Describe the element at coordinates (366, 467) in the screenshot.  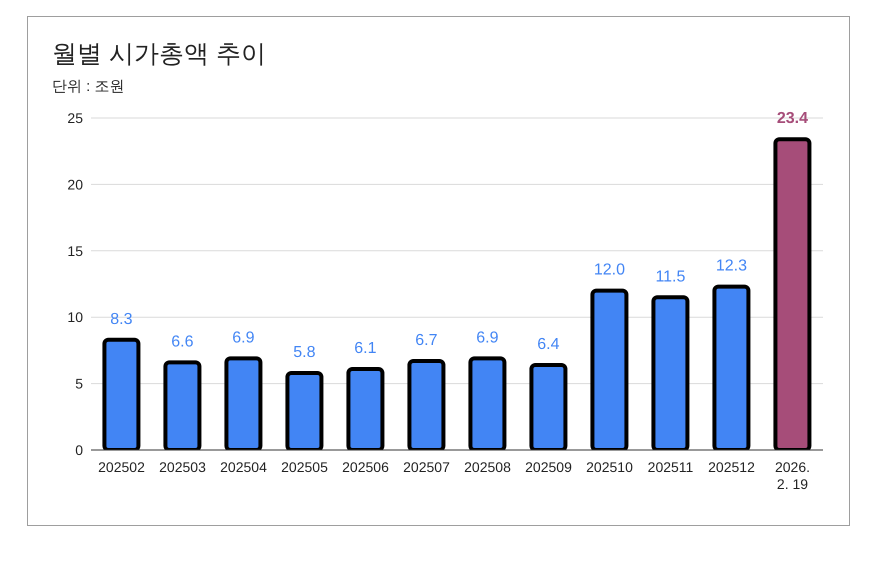
I see `x-tick-label: 202506` at that location.